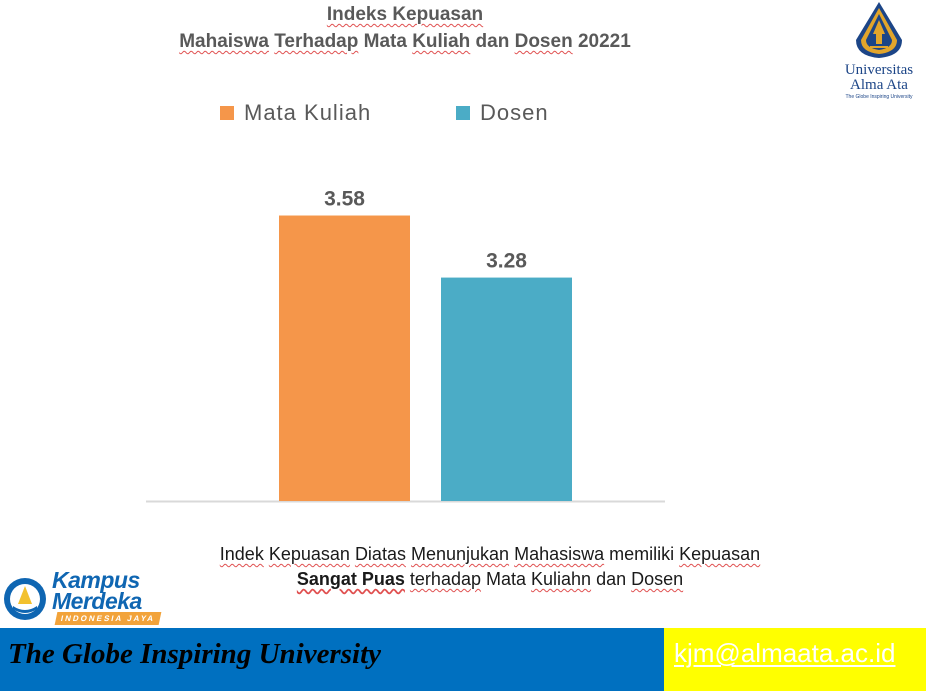 The width and height of the screenshot is (926, 691). I want to click on caption-word: Dosen, so click(657, 579).